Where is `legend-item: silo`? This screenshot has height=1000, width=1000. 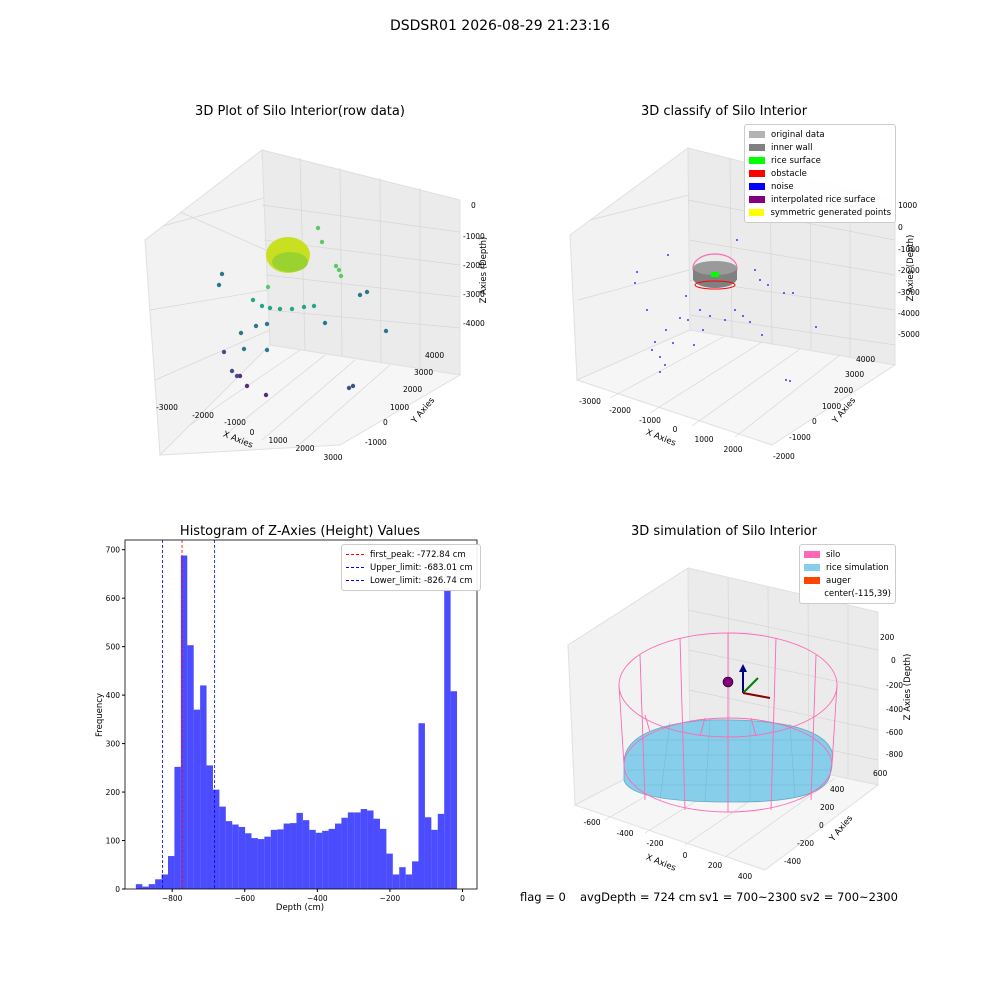
legend-item: silo is located at coordinates (847, 554).